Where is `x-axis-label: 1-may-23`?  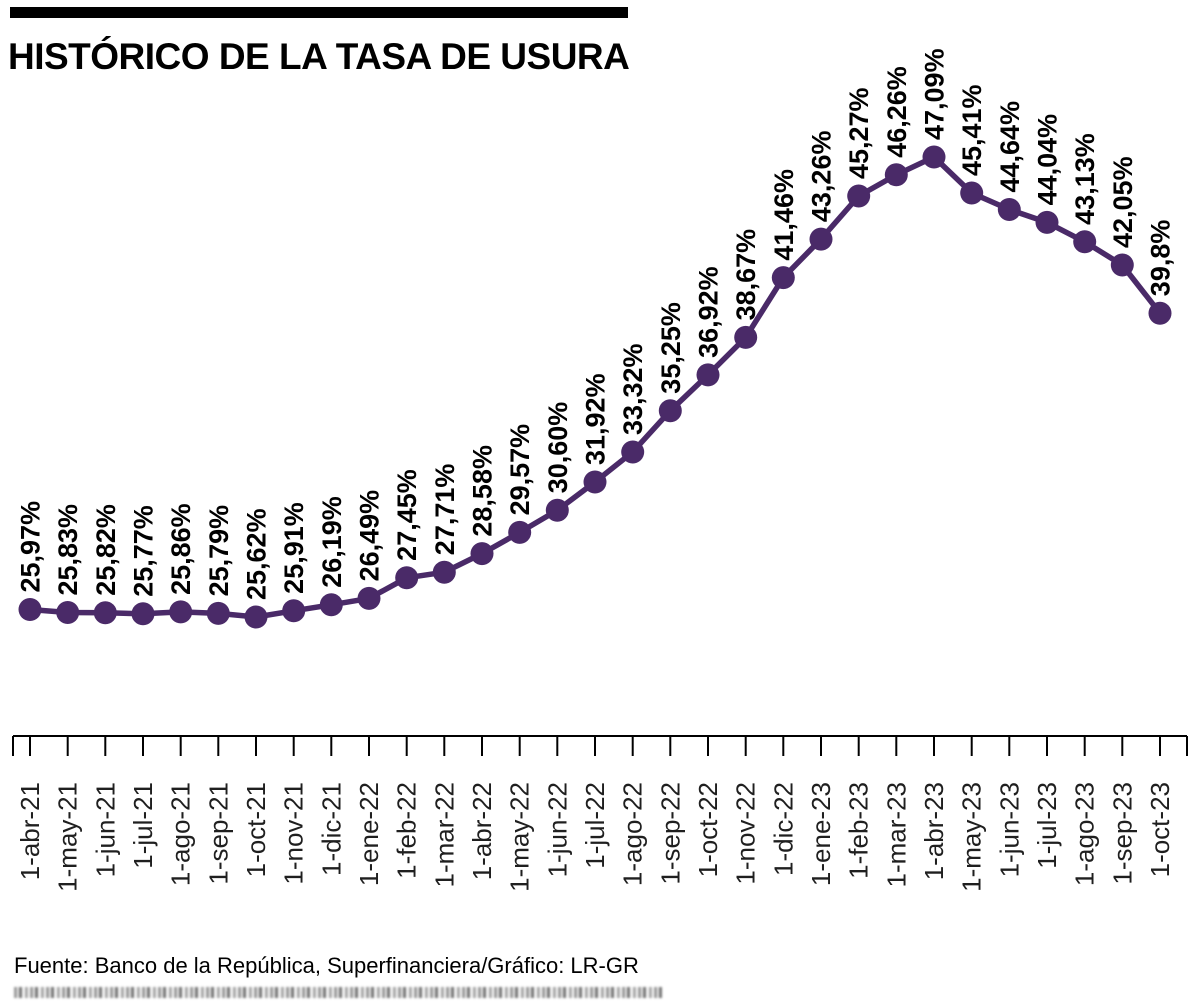
x-axis-label: 1-may-23 is located at coordinates (972, 837).